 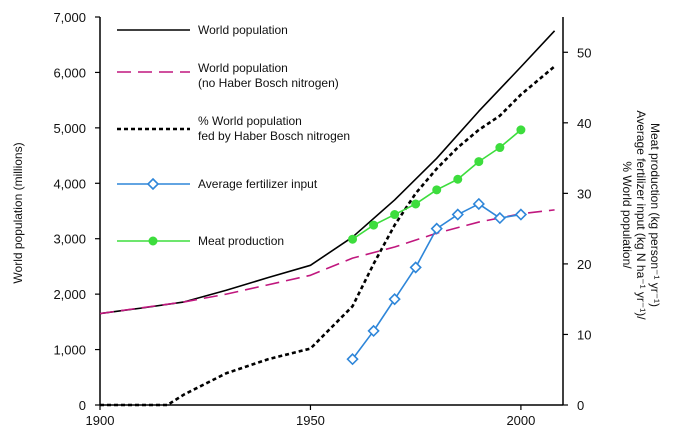 I want to click on y-right-tick-label: 0, so click(x=580, y=405).